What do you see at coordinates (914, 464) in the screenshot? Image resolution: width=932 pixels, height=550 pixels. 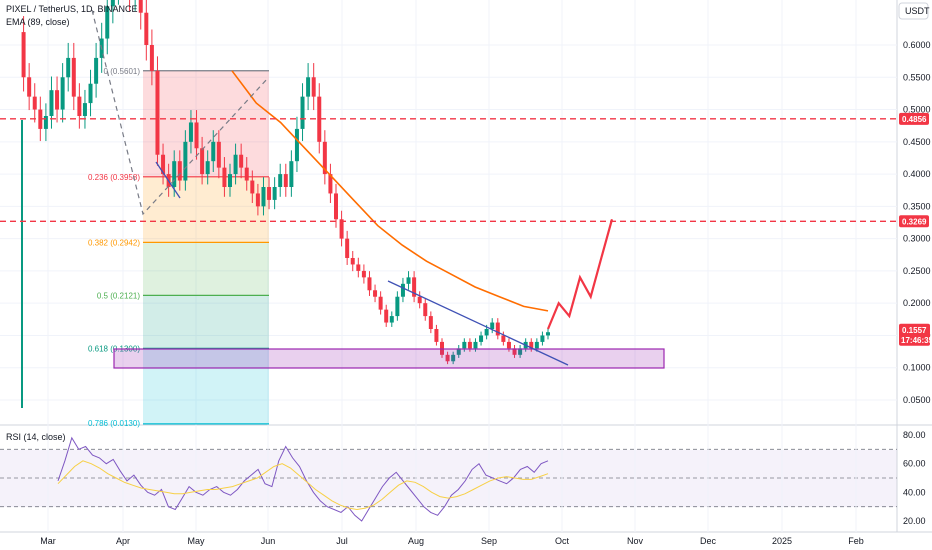 I see `rsi-tick-label: 60.00` at bounding box center [914, 464].